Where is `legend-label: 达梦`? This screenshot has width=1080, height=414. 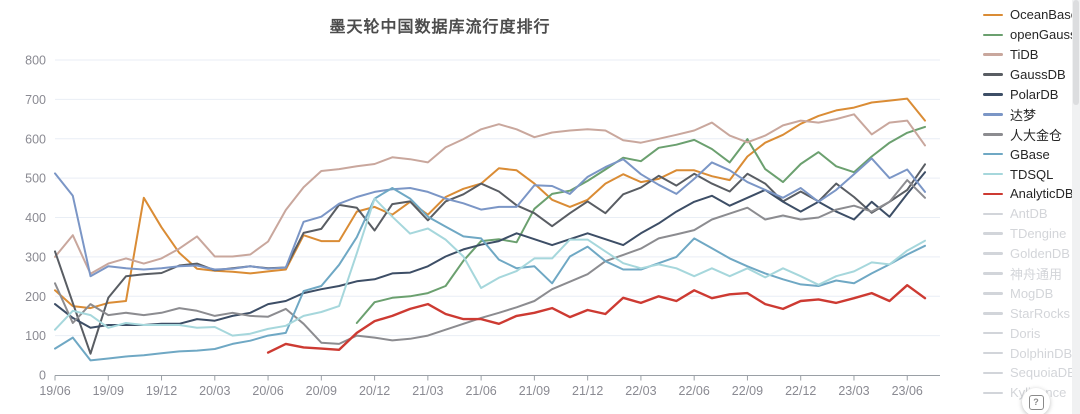 legend-label: 达梦 is located at coordinates (1023, 115).